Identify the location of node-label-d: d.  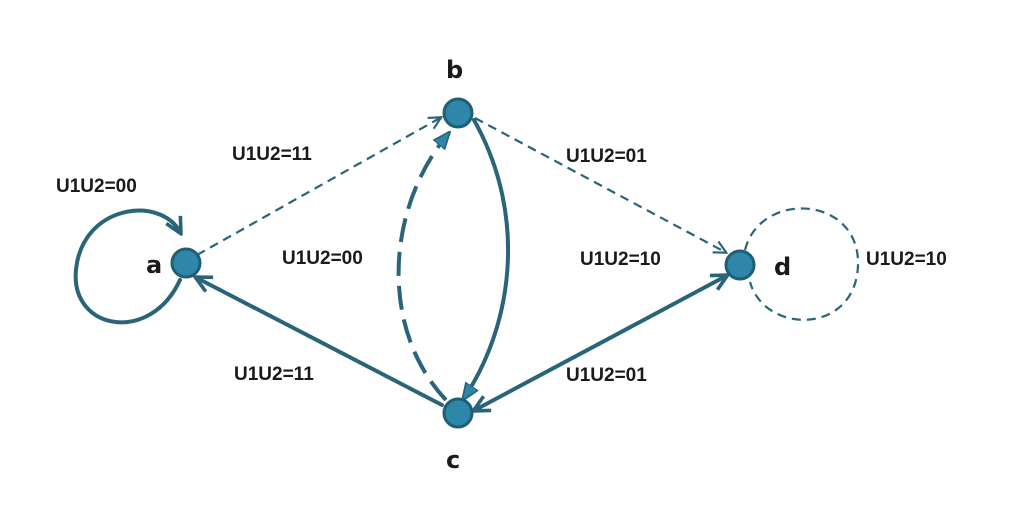
(782, 267).